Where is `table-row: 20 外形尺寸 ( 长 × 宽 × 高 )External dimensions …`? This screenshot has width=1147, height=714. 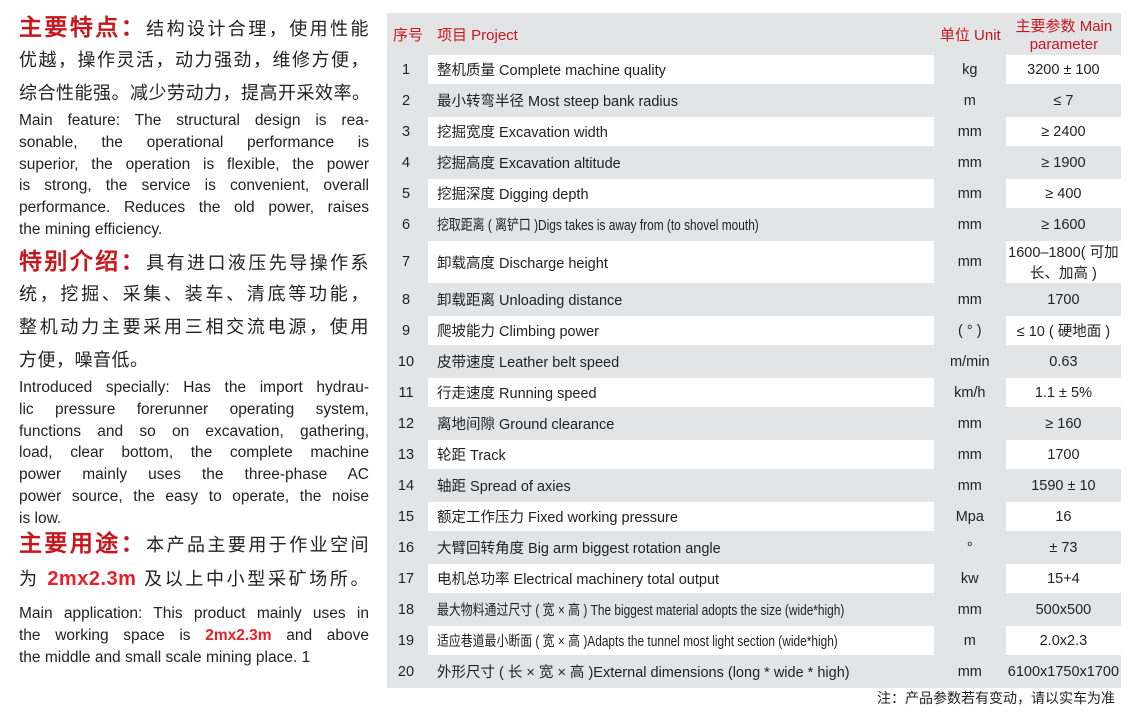 table-row: 20 外形尺寸 ( 长 × 宽 × 高 )External dimensions … is located at coordinates (754, 671).